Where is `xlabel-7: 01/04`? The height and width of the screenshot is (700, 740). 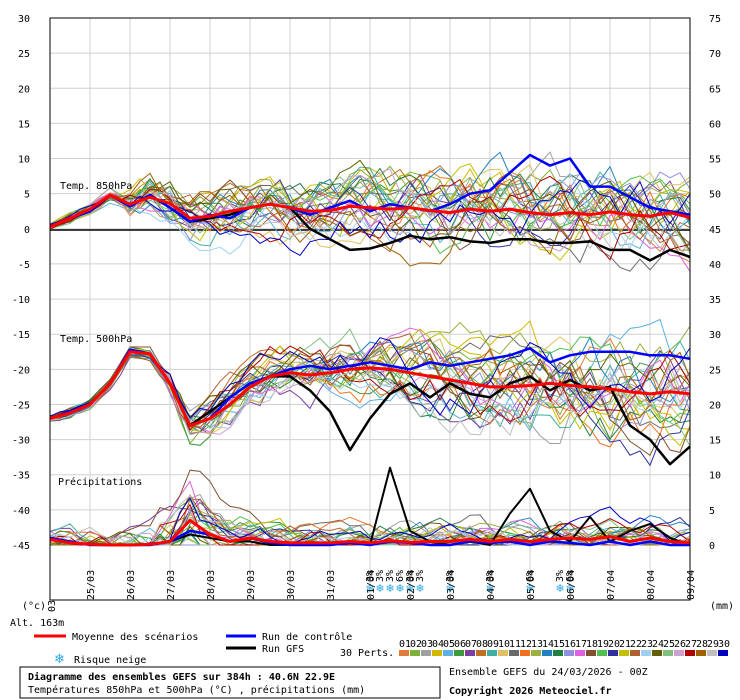
xlabel-7: 01/04 is located at coordinates (371, 585).